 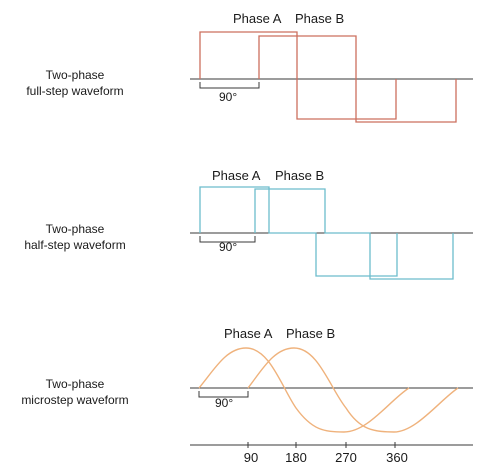 I want to click on half-step-label-line2: half-step waveform, so click(x=75, y=245).